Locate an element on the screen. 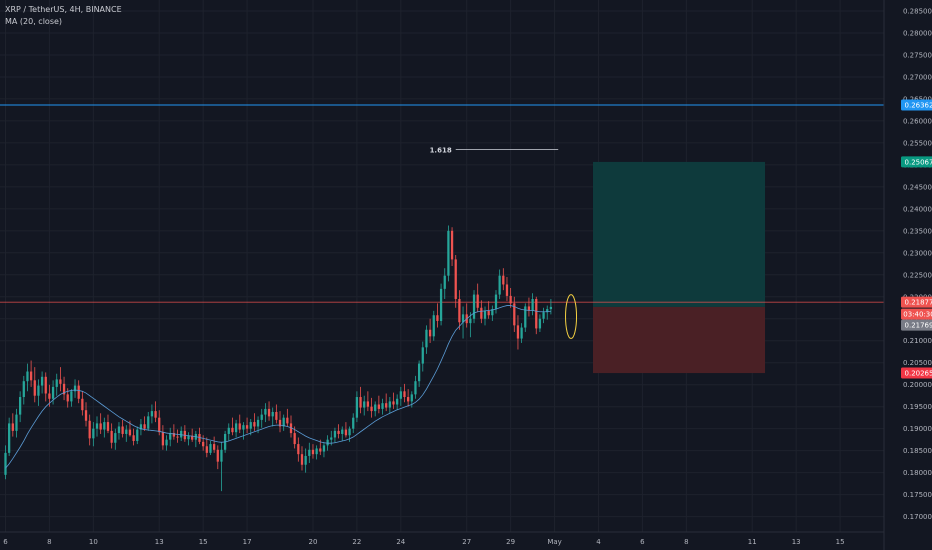  time-tick-label: 24 is located at coordinates (400, 542).